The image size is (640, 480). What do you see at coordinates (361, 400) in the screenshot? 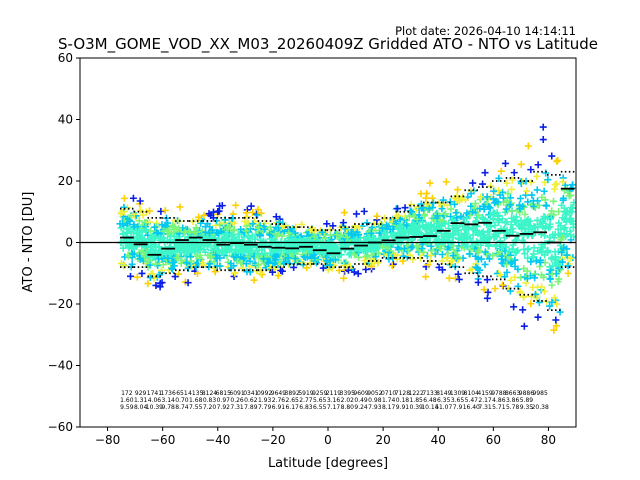
I see `bin-stat-label: 0.49` at bounding box center [361, 400].